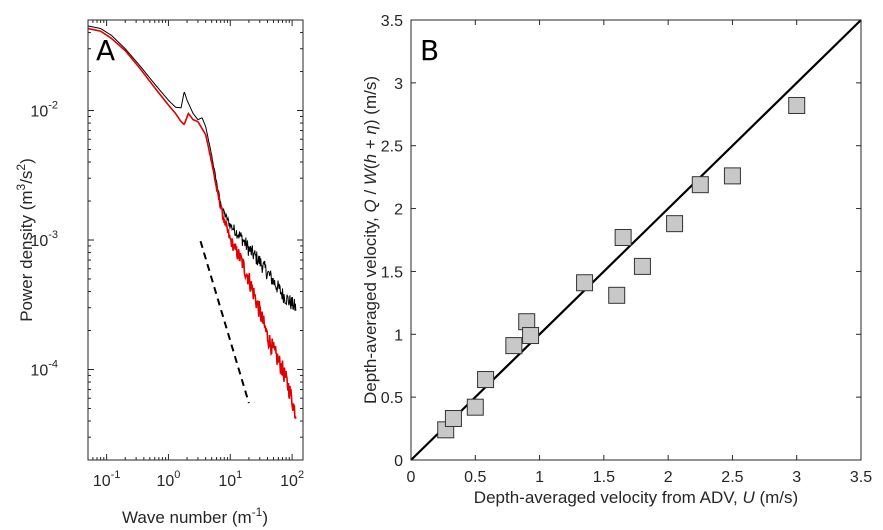 This screenshot has height=530, width=883. I want to click on panel-a-x-tick-label: 10⁻¹, so click(107, 479).